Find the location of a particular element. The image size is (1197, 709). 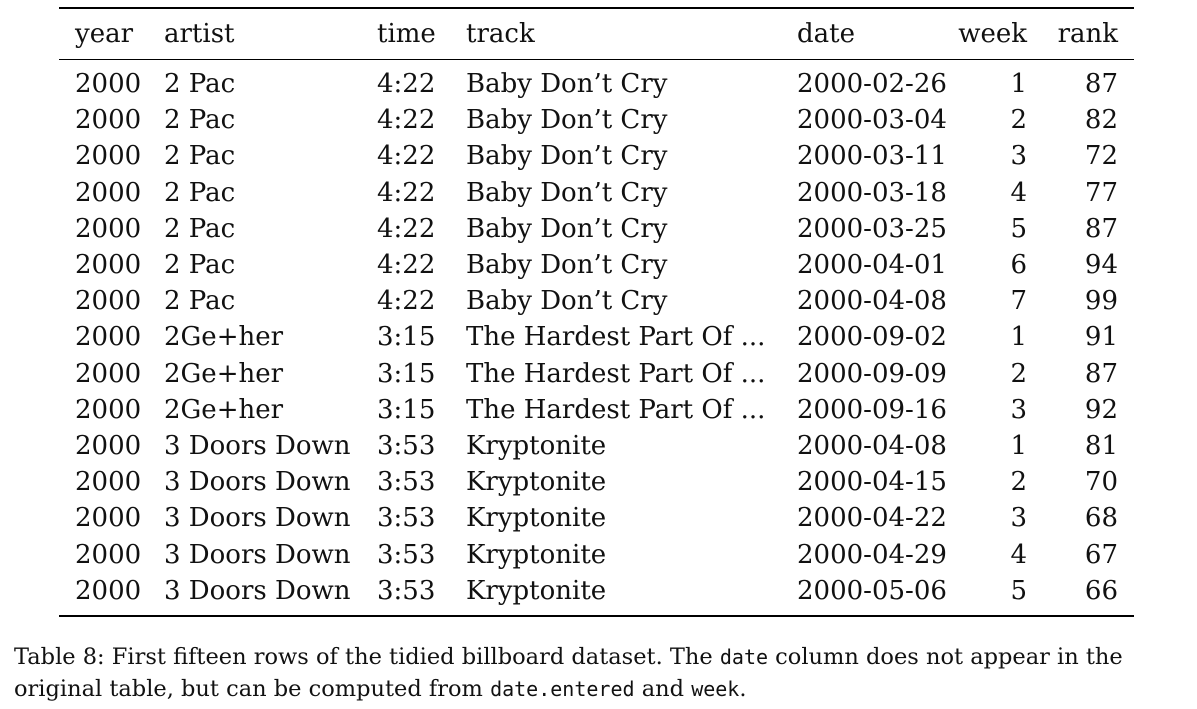

cell-date: 2000-03-04 is located at coordinates (872, 120).